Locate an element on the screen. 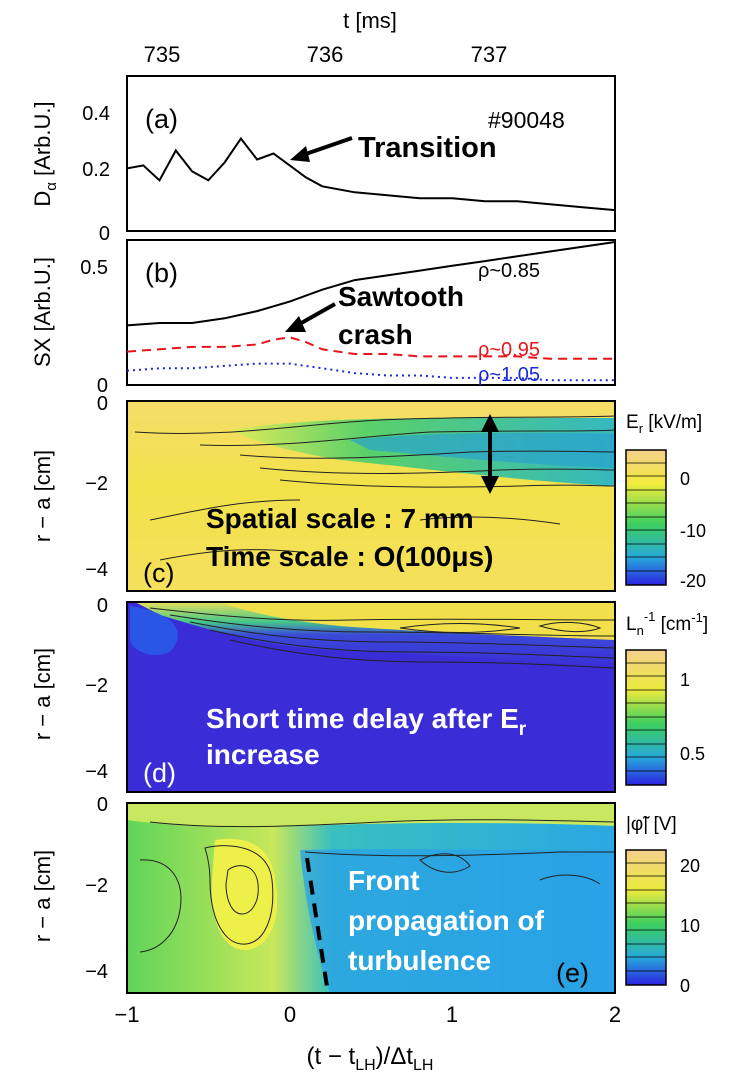 The height and width of the screenshot is (1082, 735). front-label-3: turbulence is located at coordinates (419, 960).